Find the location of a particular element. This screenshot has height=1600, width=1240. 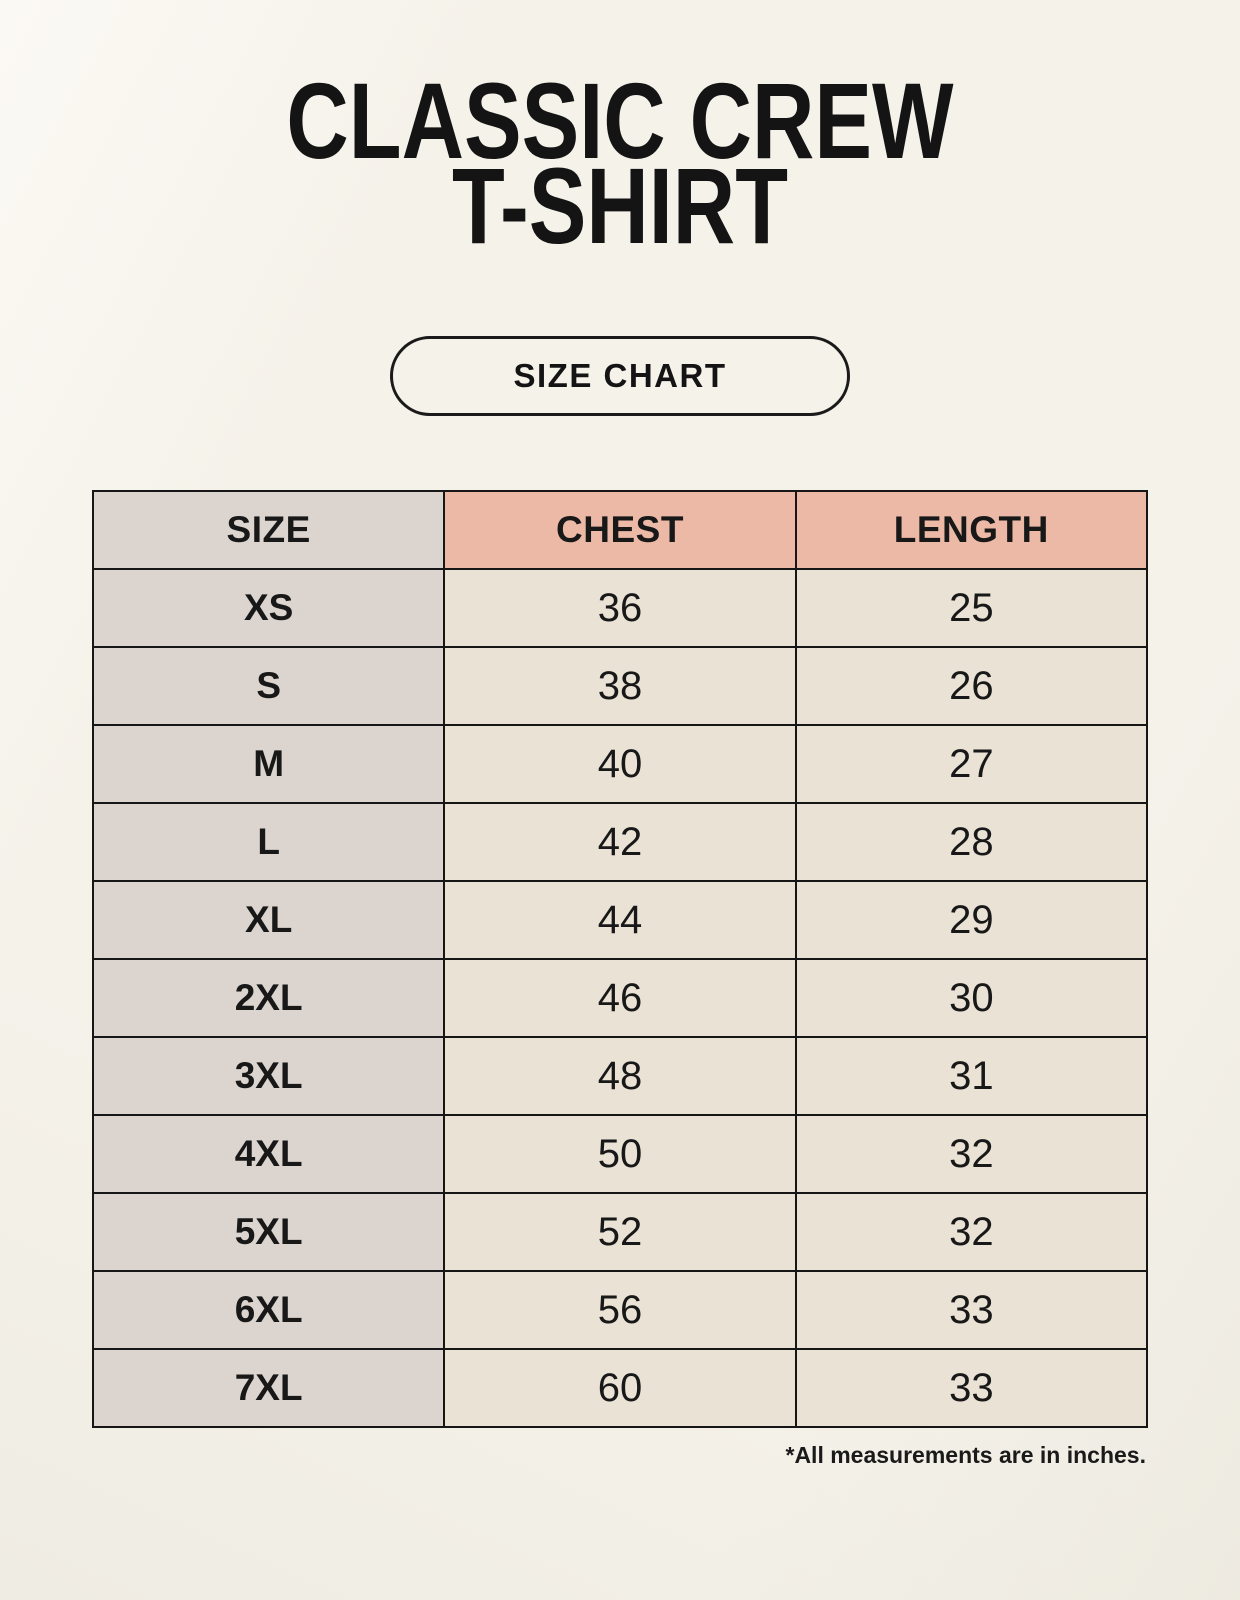

size-label: 4XL is located at coordinates (268, 1154).